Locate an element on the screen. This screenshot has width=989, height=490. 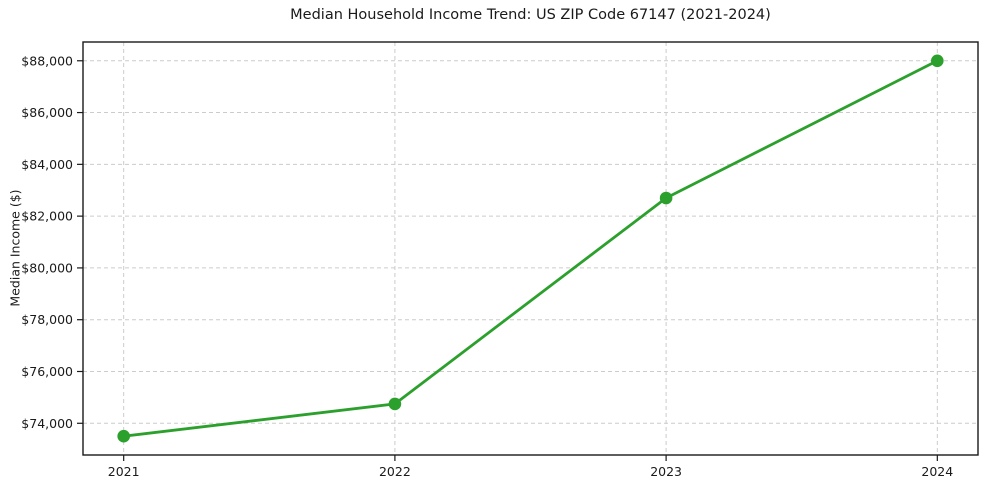
y-tick-label: $78,000 is located at coordinates (47, 319).